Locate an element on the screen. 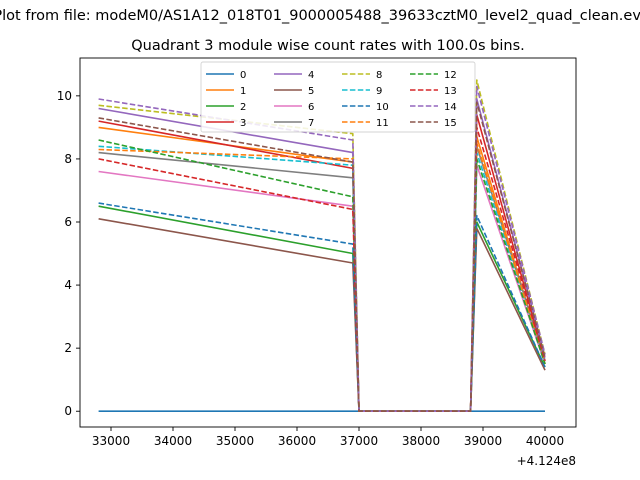 The width and height of the screenshot is (640, 480). x-tick-label: 39000 is located at coordinates (483, 441).